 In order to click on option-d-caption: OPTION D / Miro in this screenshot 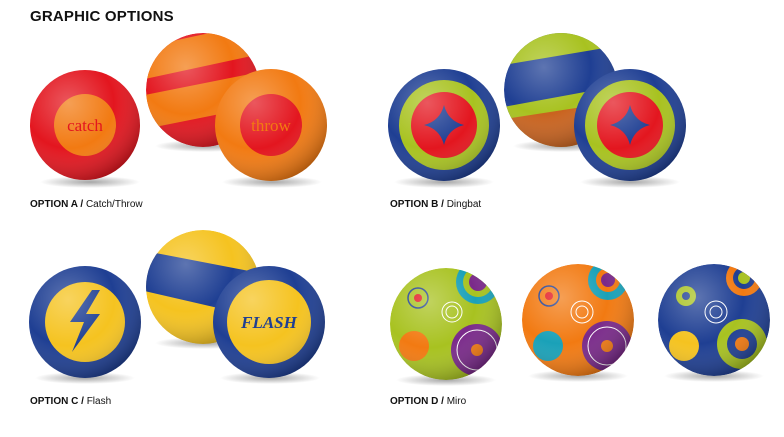, I will do `click(428, 401)`.